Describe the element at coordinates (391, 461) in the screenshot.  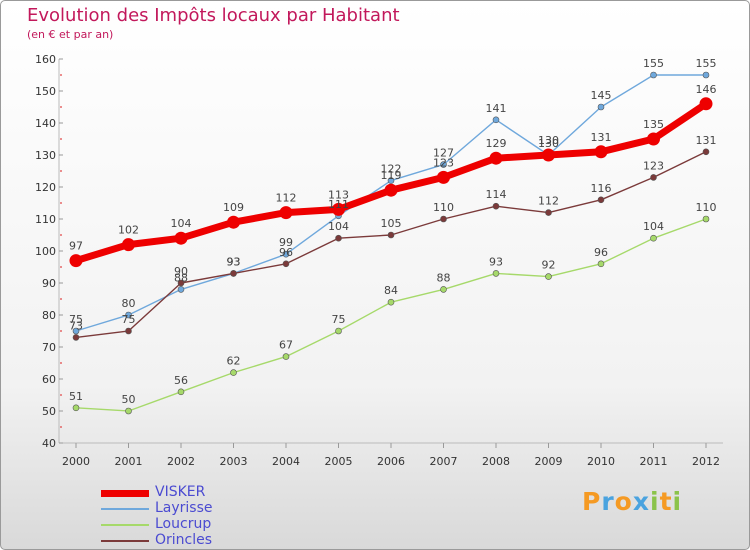
I see `x-tick-label: 2006` at that location.